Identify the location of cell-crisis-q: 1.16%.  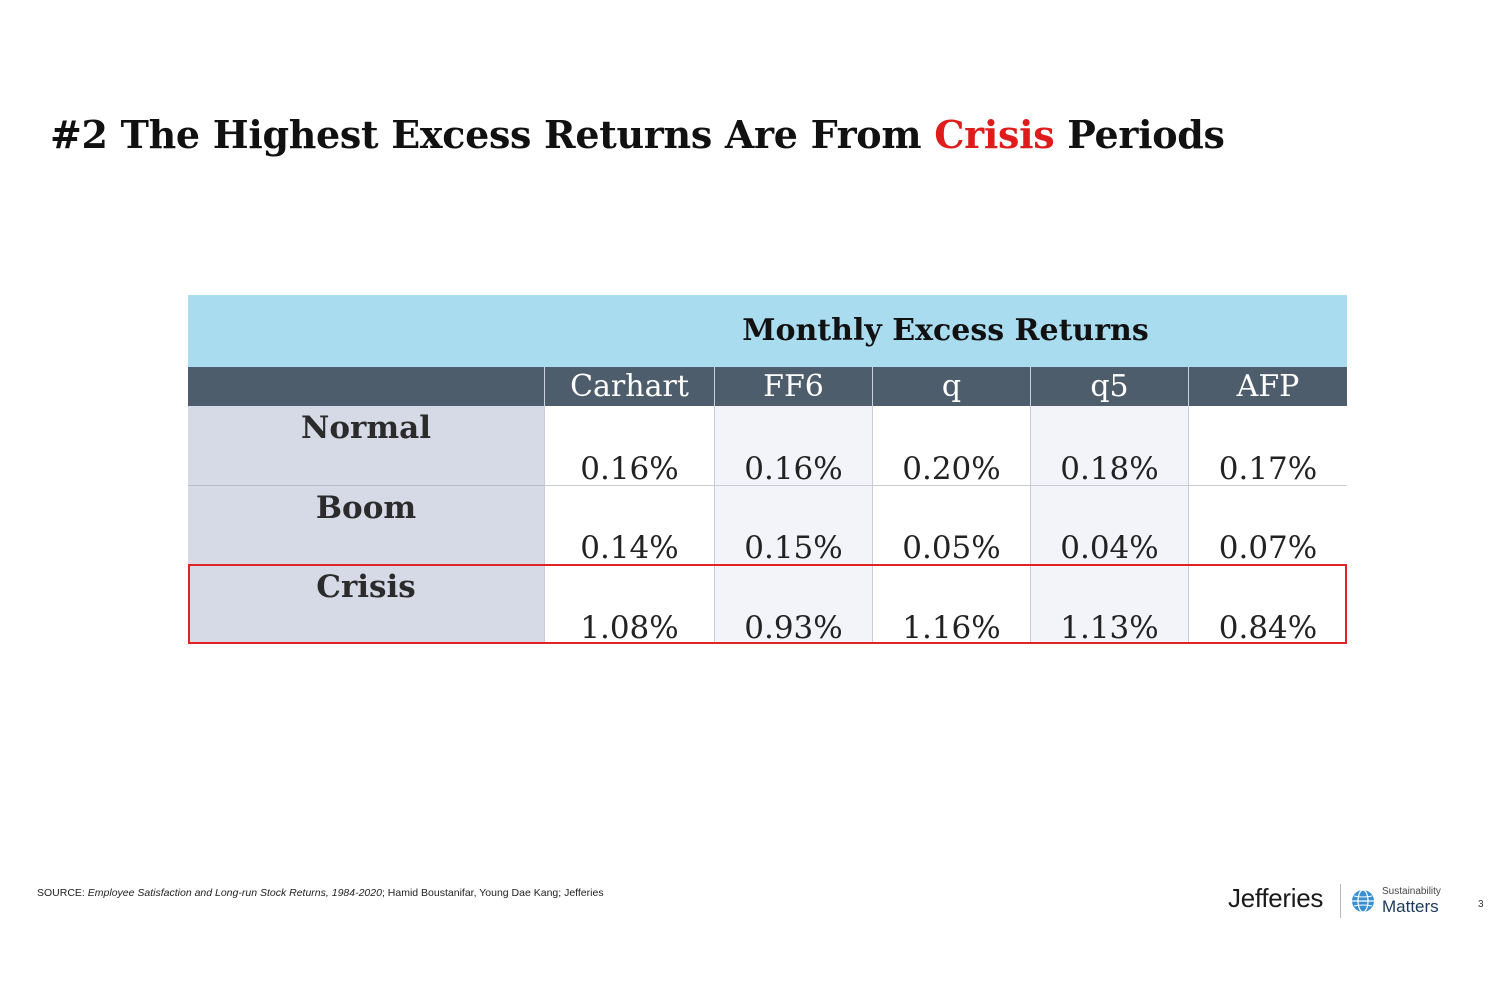
(951, 605).